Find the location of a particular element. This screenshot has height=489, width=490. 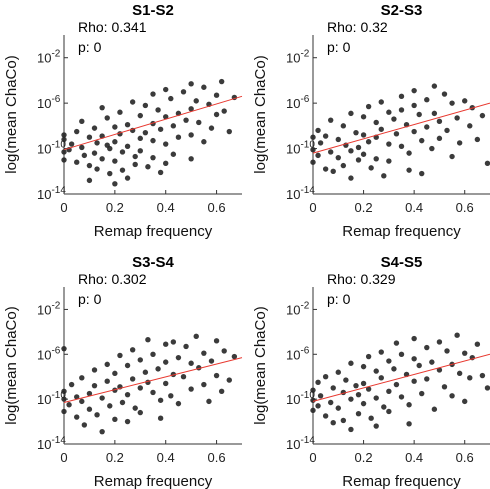

x-axis-label: Remap frequency is located at coordinates (153, 231).